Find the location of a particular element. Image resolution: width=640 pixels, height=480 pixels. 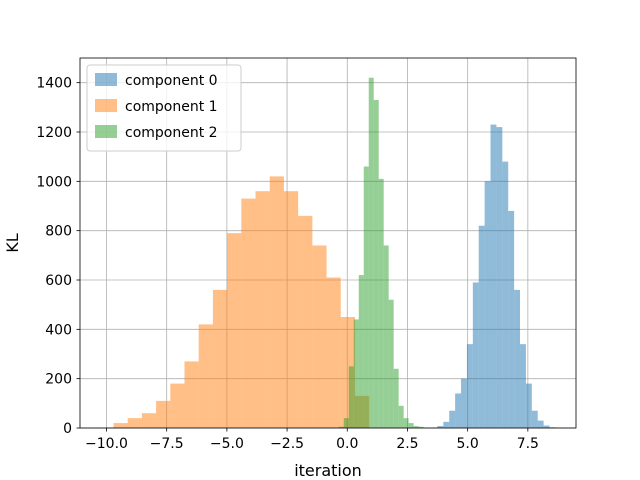

legend-box is located at coordinates (164, 108).